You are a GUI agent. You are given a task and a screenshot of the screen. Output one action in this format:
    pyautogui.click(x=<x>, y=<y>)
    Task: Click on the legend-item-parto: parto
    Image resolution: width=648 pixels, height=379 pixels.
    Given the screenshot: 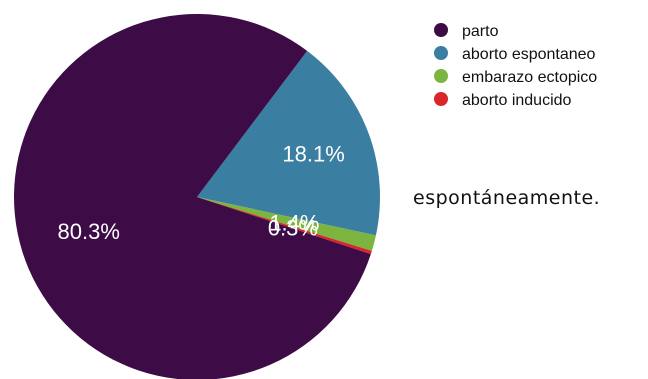 What is the action you would take?
    pyautogui.click(x=466, y=31)
    